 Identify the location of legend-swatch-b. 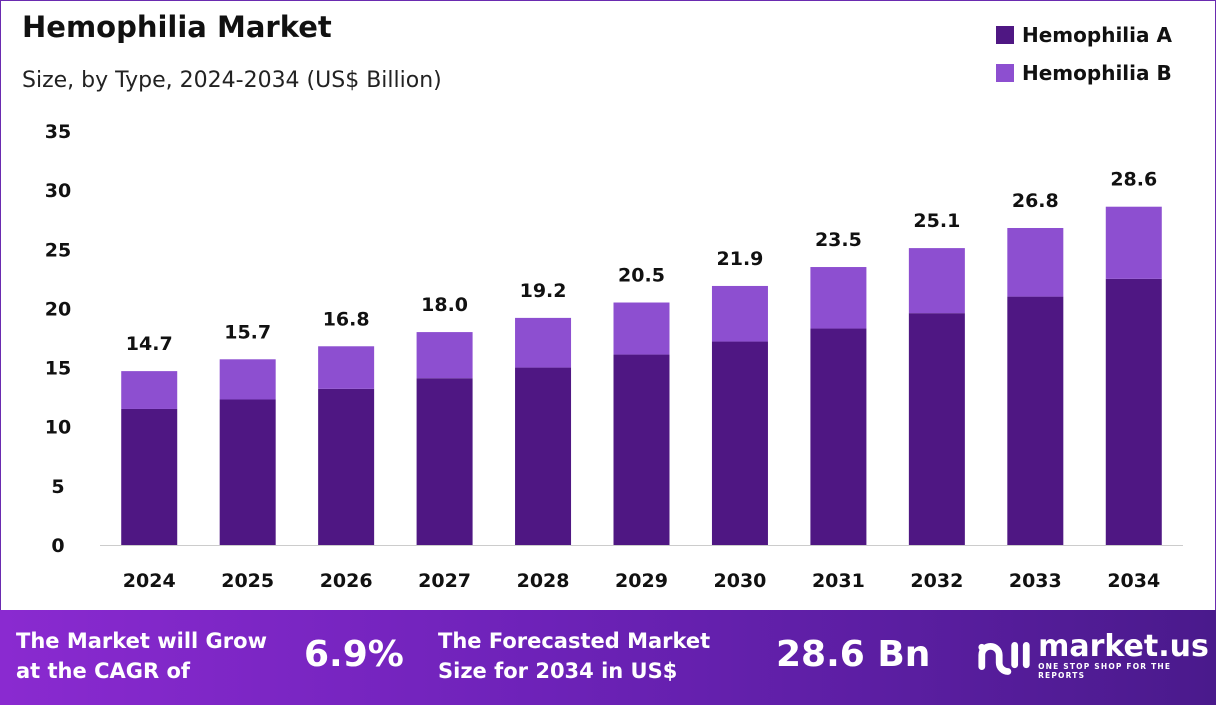
(1005, 73).